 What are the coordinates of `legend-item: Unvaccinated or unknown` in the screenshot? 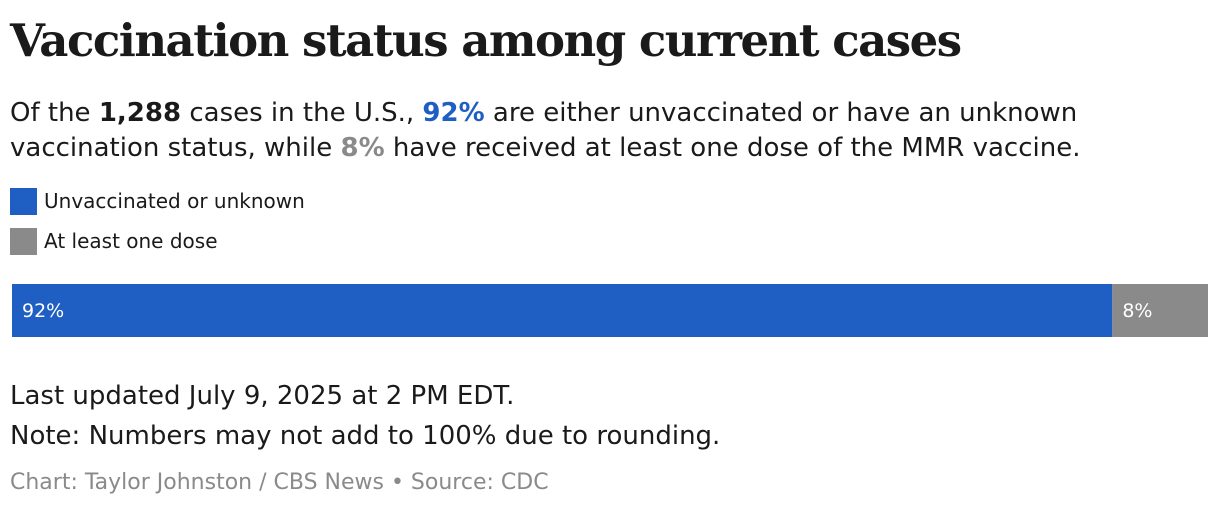 It's located at (157, 201).